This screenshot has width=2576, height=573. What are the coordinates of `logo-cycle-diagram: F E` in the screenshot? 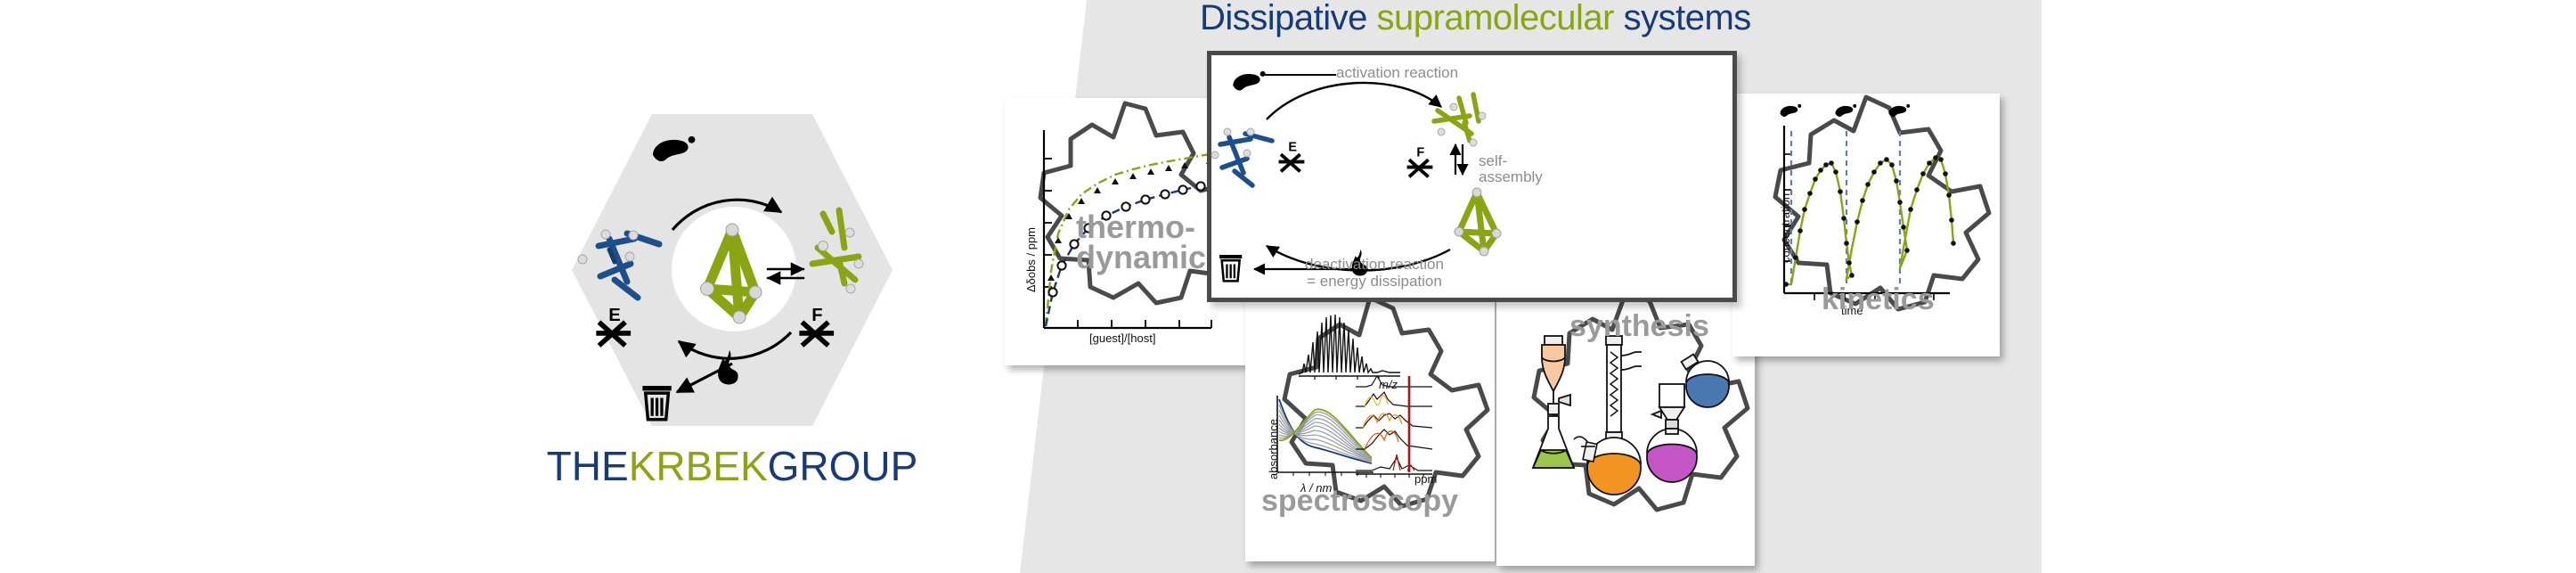 It's located at (721, 278).